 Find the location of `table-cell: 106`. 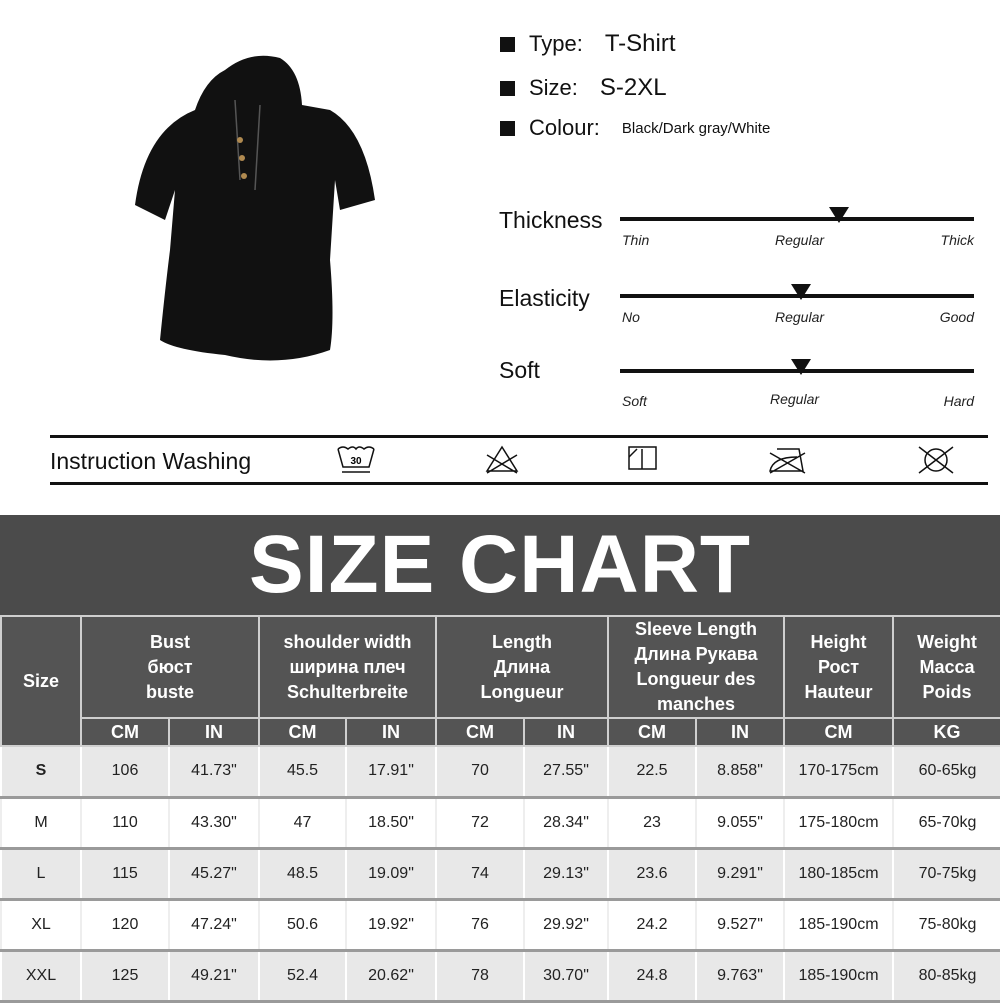

table-cell: 106 is located at coordinates (124, 772).